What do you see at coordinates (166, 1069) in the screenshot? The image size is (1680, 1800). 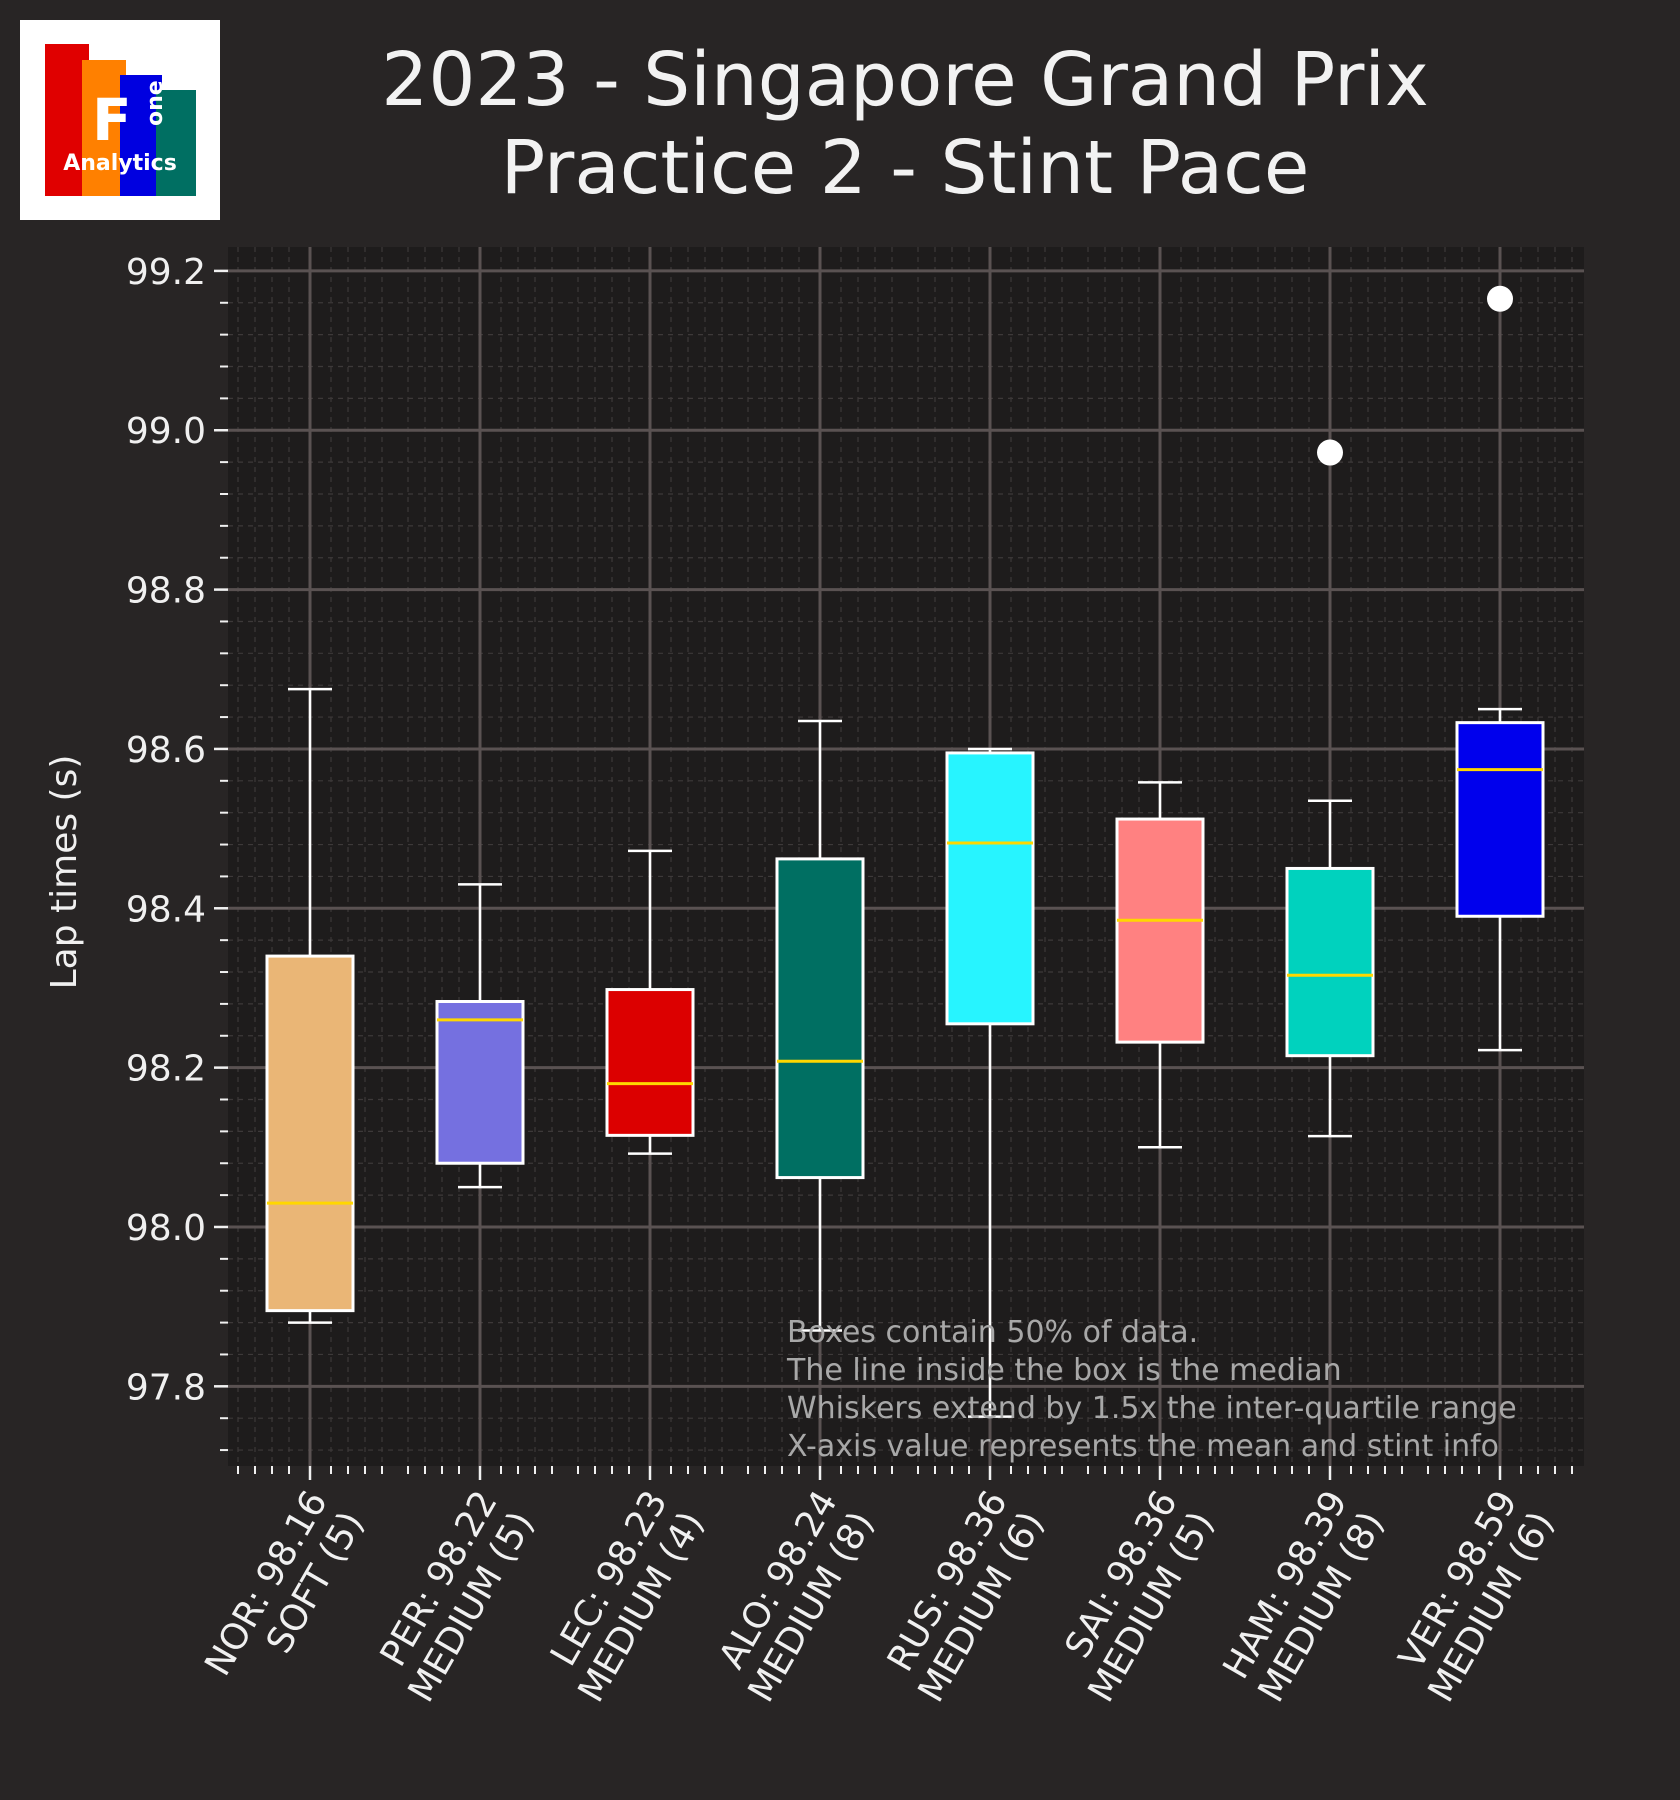 I see `y-tick-label: 98.2` at bounding box center [166, 1069].